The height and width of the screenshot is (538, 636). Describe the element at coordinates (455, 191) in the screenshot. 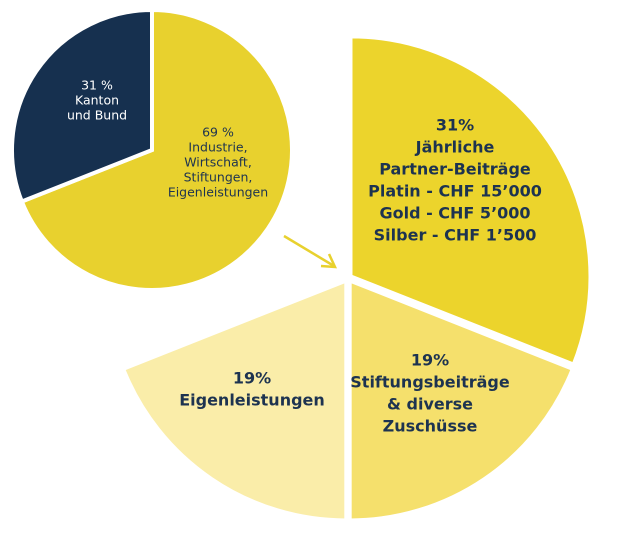

I see `slice-label: Platin - CHF 15’000` at that location.